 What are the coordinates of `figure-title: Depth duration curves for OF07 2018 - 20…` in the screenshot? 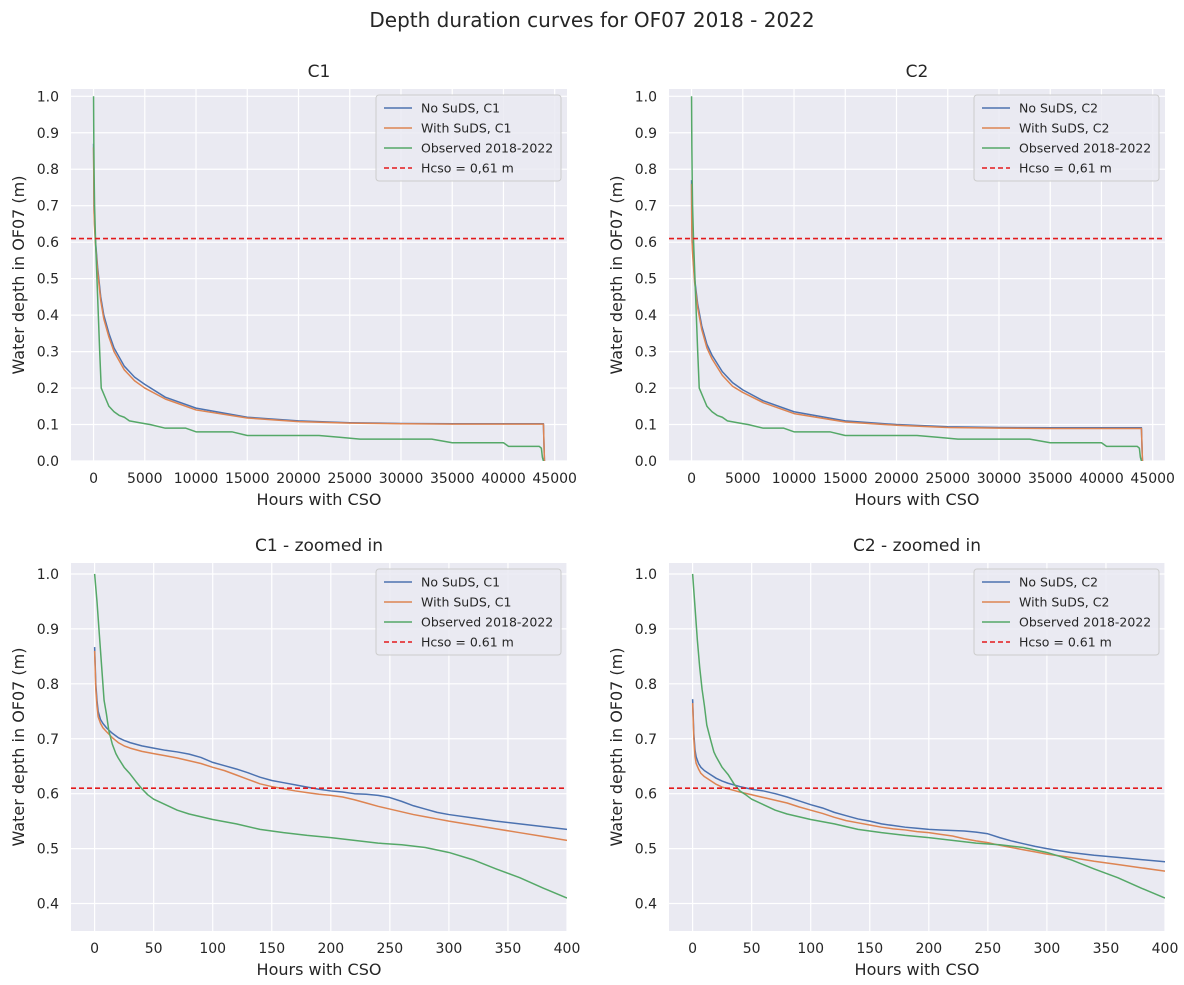 It's located at (592, 20).